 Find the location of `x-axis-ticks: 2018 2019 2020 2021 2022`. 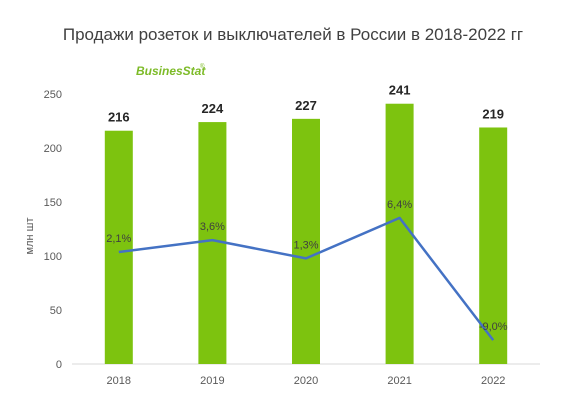

x-axis-ticks: 2018 2019 2020 2021 2022 is located at coordinates (306, 381).